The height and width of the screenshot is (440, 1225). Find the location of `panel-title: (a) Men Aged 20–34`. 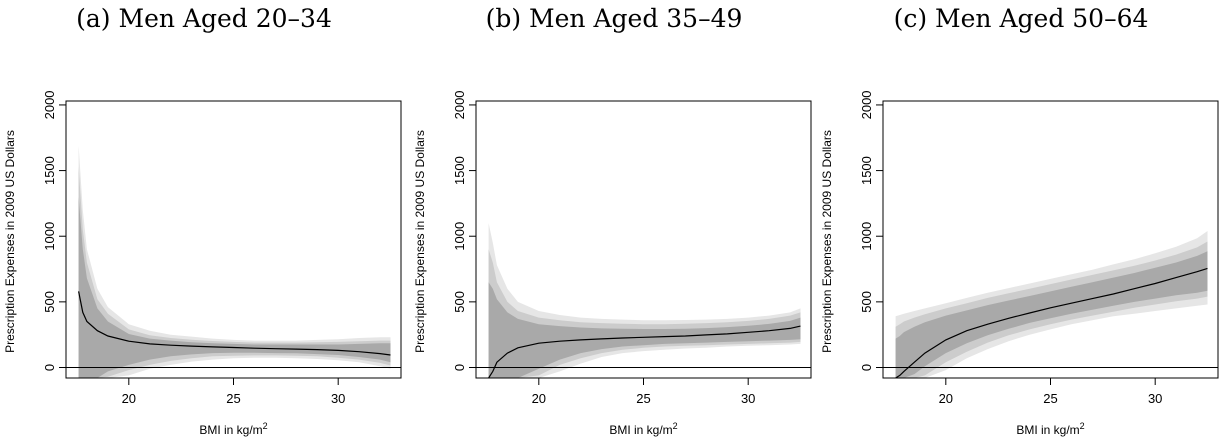

panel-title: (a) Men Aged 20–34 is located at coordinates (204, 18).